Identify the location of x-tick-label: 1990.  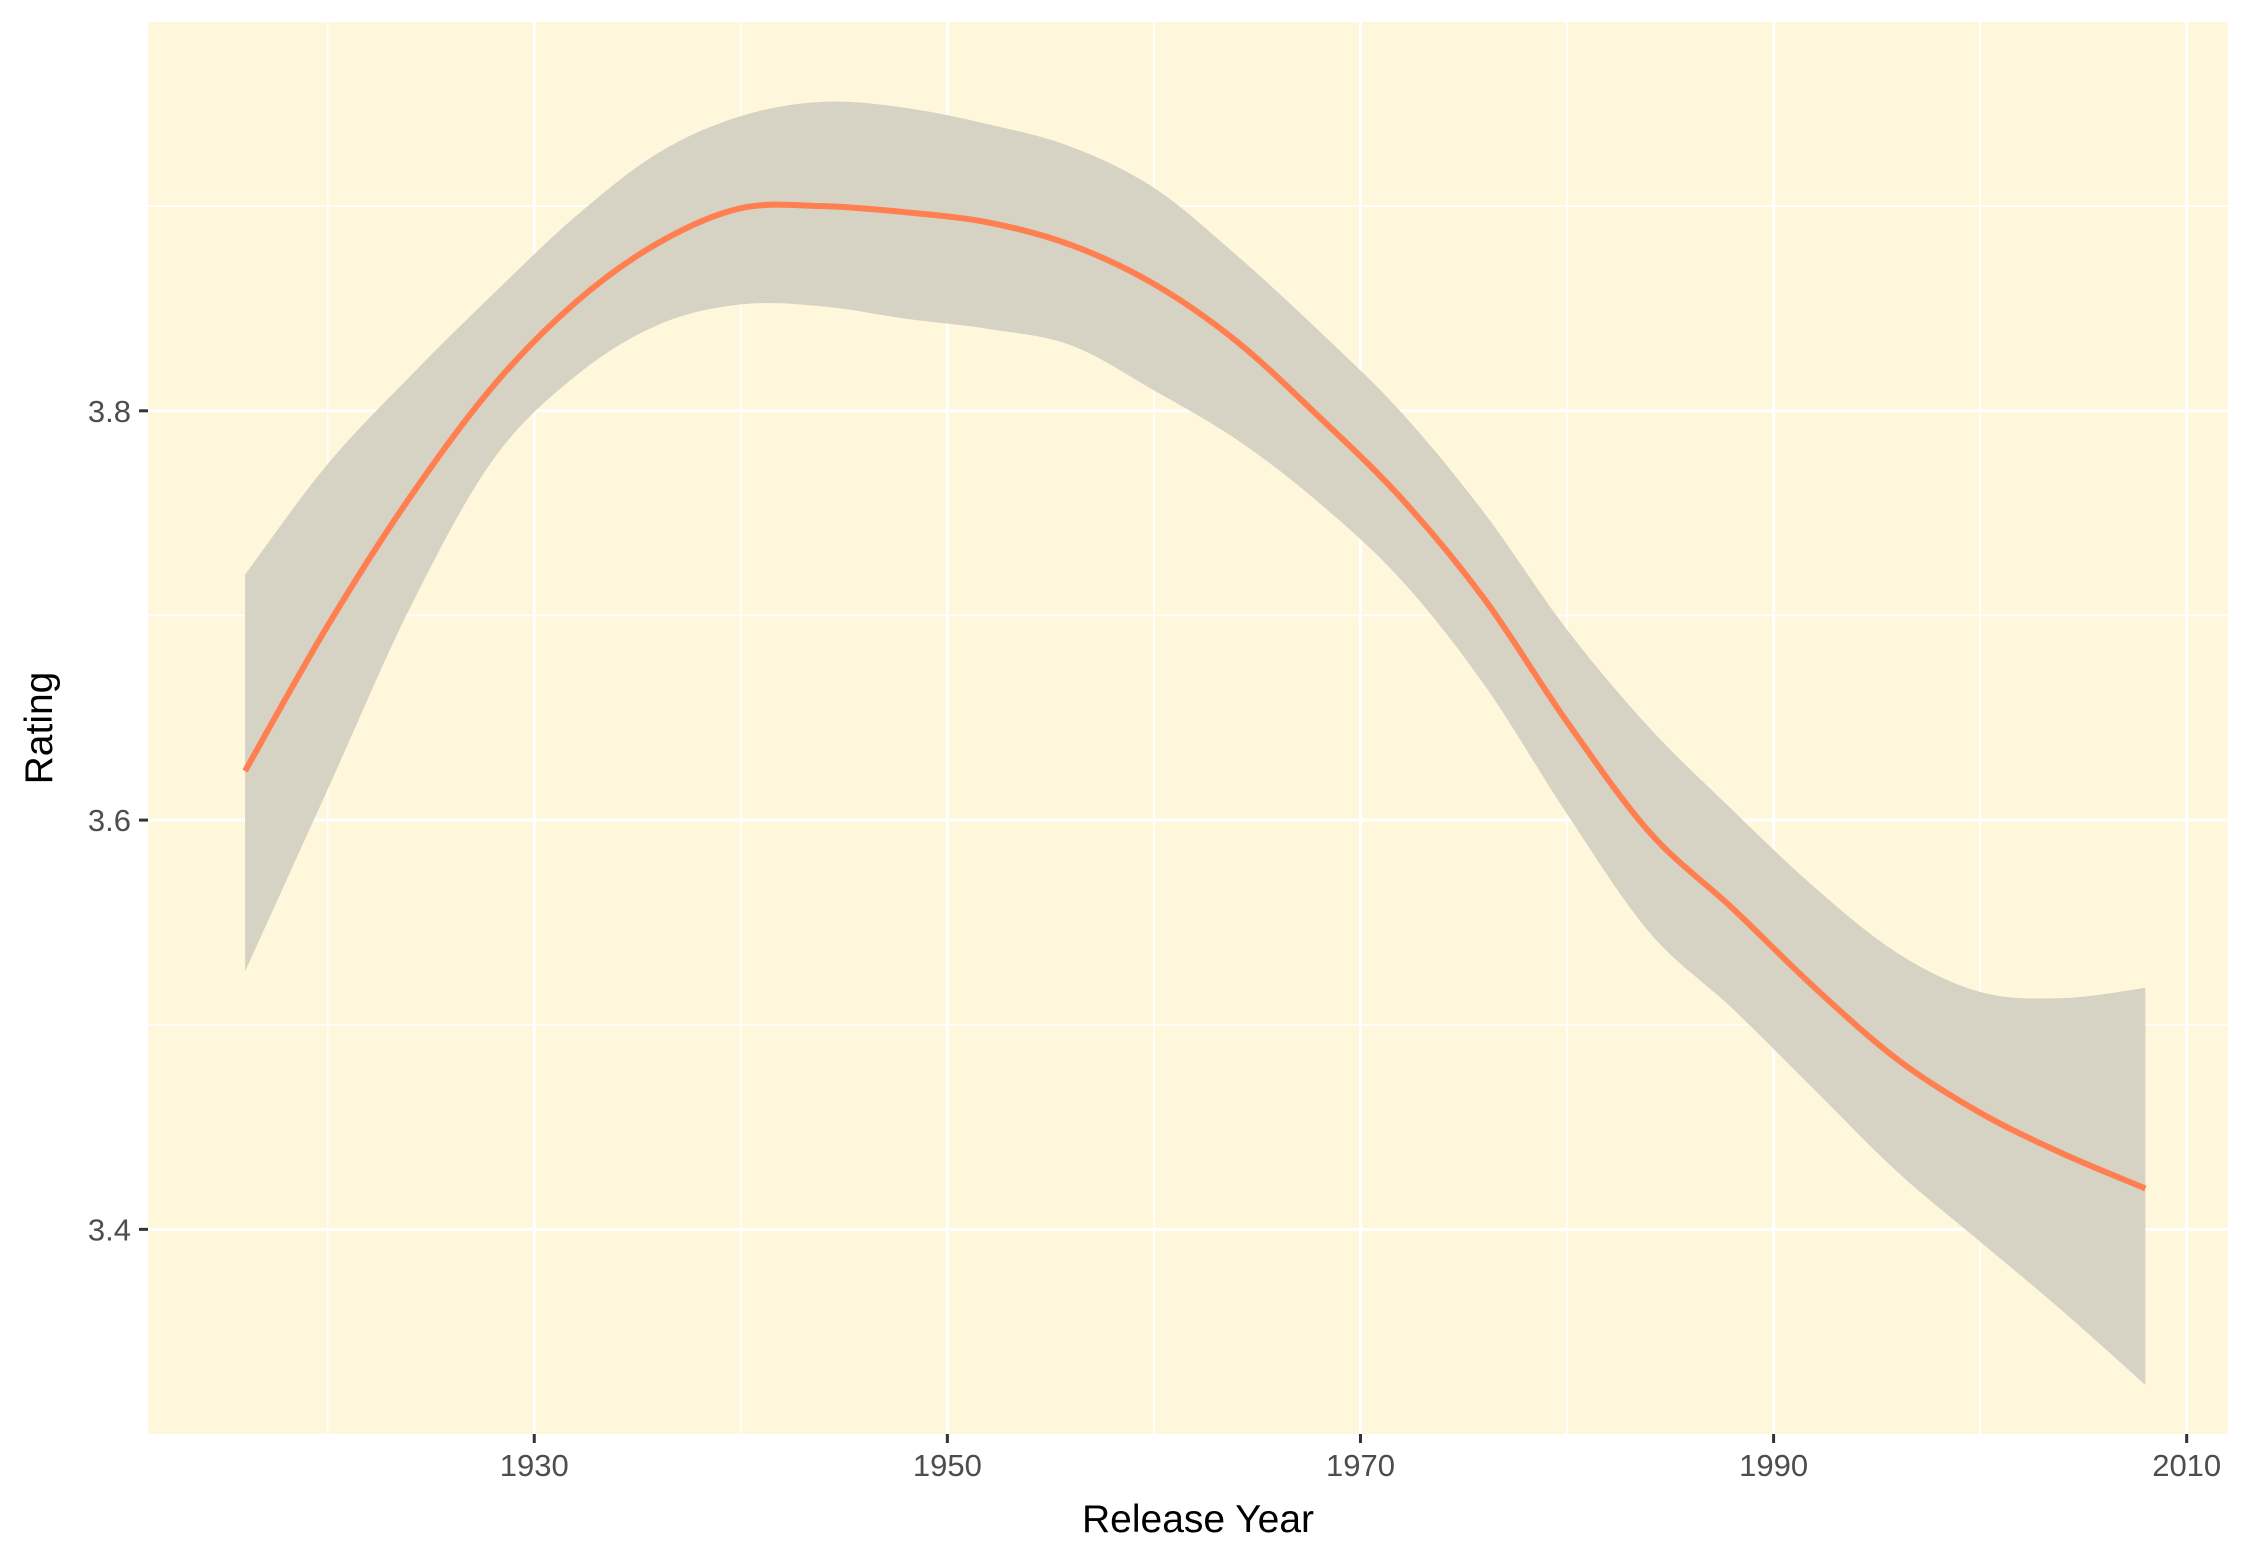
(1773, 1465).